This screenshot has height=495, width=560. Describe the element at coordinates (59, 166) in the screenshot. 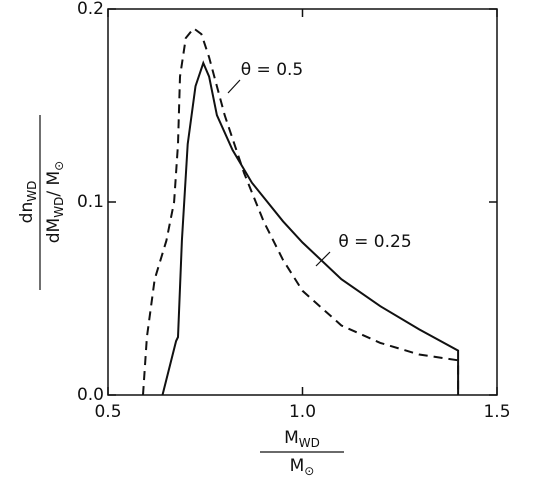

I see `y-axis-label-part: ⊙` at that location.